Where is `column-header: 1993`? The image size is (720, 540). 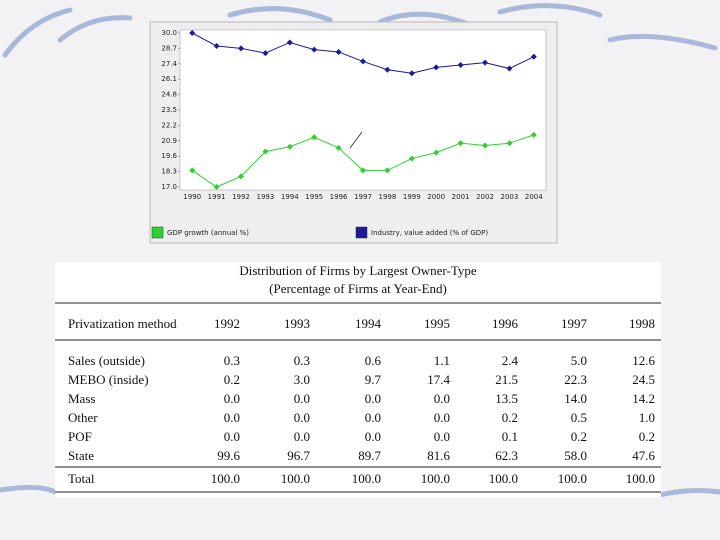 column-header: 1993 is located at coordinates (297, 323).